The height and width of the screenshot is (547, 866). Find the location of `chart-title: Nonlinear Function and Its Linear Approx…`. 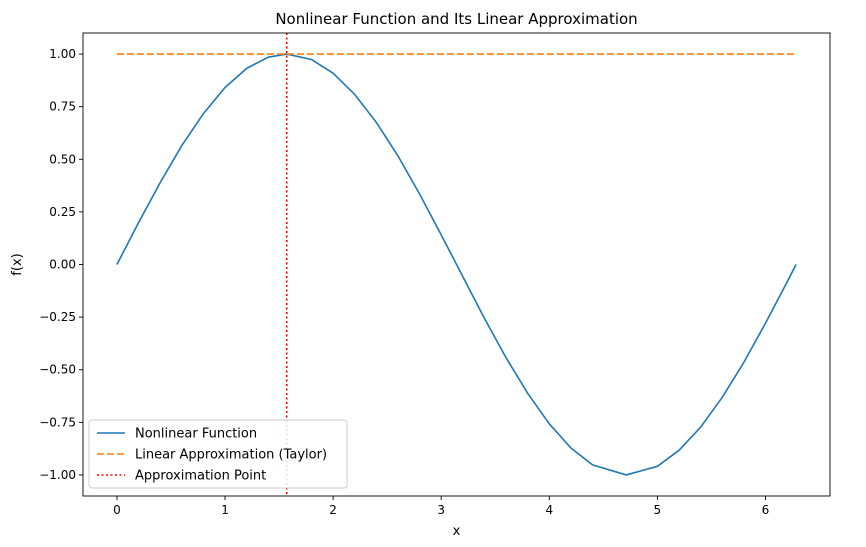

chart-title: Nonlinear Function and Its Linear Approx… is located at coordinates (456, 19).